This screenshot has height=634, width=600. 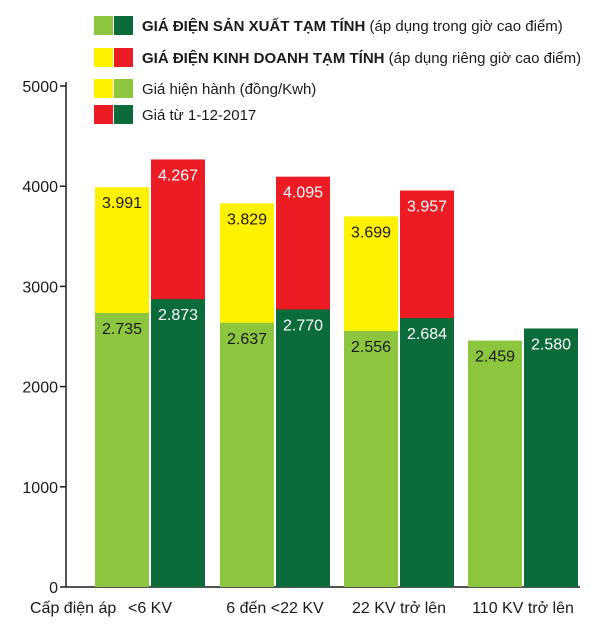 I want to click on y-tick-label: 3000, so click(x=40, y=287).